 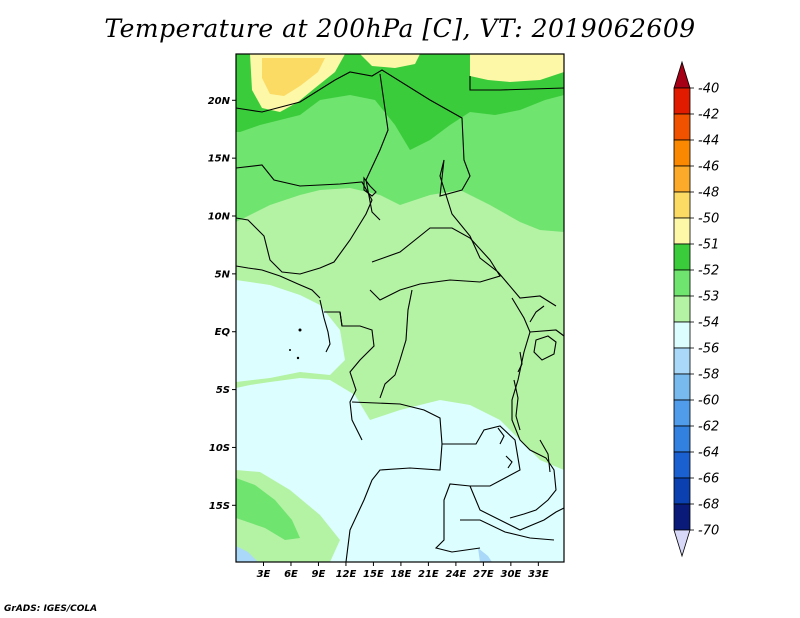 What do you see at coordinates (223, 332) in the screenshot?
I see `lat-tick-label: EQ` at bounding box center [223, 332].